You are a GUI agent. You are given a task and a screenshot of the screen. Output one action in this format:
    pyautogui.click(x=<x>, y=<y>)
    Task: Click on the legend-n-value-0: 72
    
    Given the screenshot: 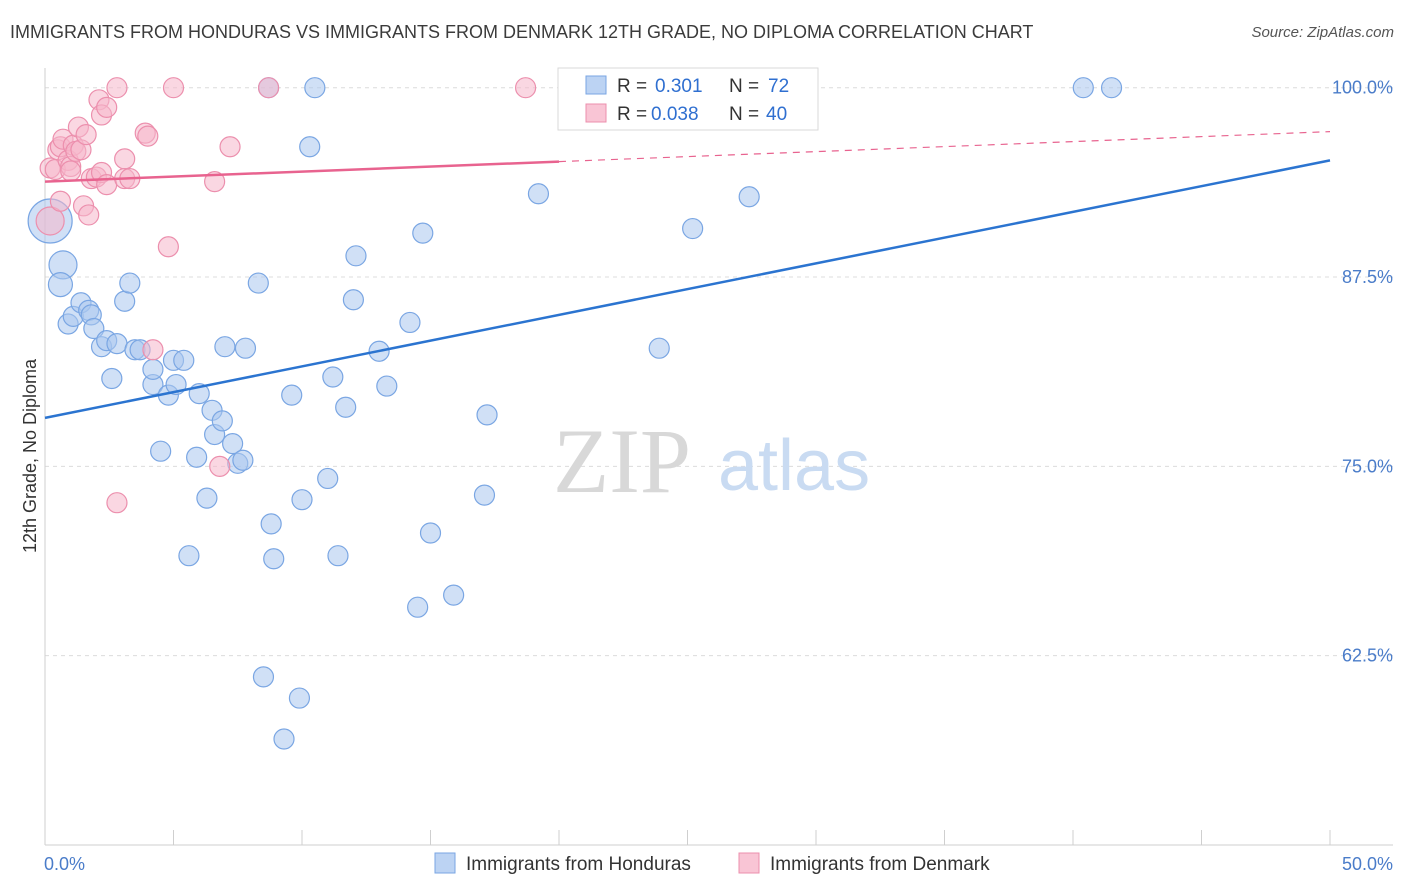 What is the action you would take?
    pyautogui.click(x=778, y=86)
    